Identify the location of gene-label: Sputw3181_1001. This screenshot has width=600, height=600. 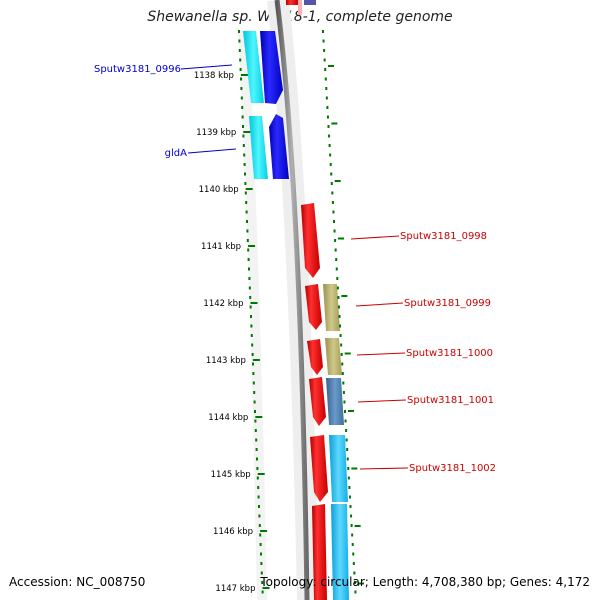
(450, 400).